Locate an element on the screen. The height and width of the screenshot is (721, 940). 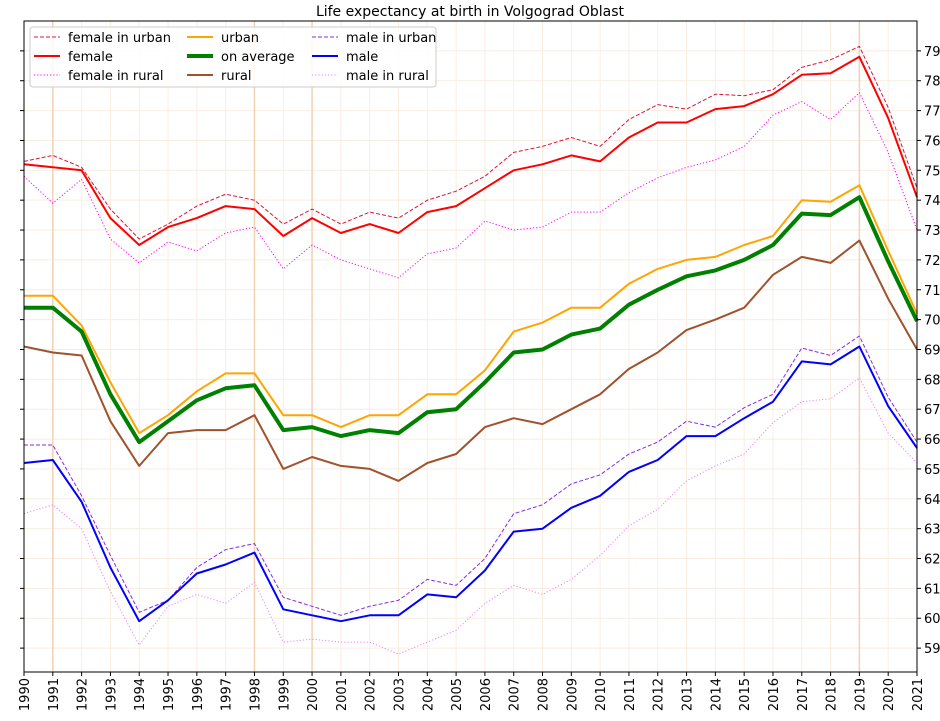
y-tick-label: 59 is located at coordinates (932, 649).